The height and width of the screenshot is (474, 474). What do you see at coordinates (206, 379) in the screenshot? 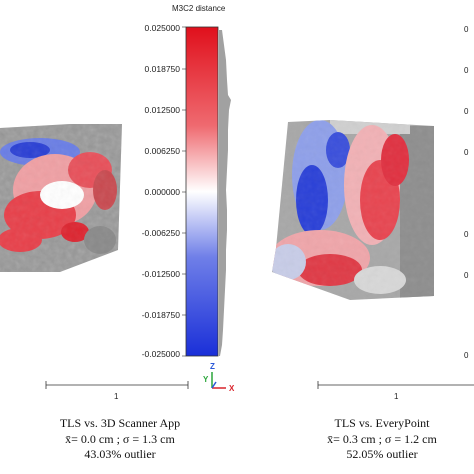
I see `axis-y-label: Y` at bounding box center [206, 379].